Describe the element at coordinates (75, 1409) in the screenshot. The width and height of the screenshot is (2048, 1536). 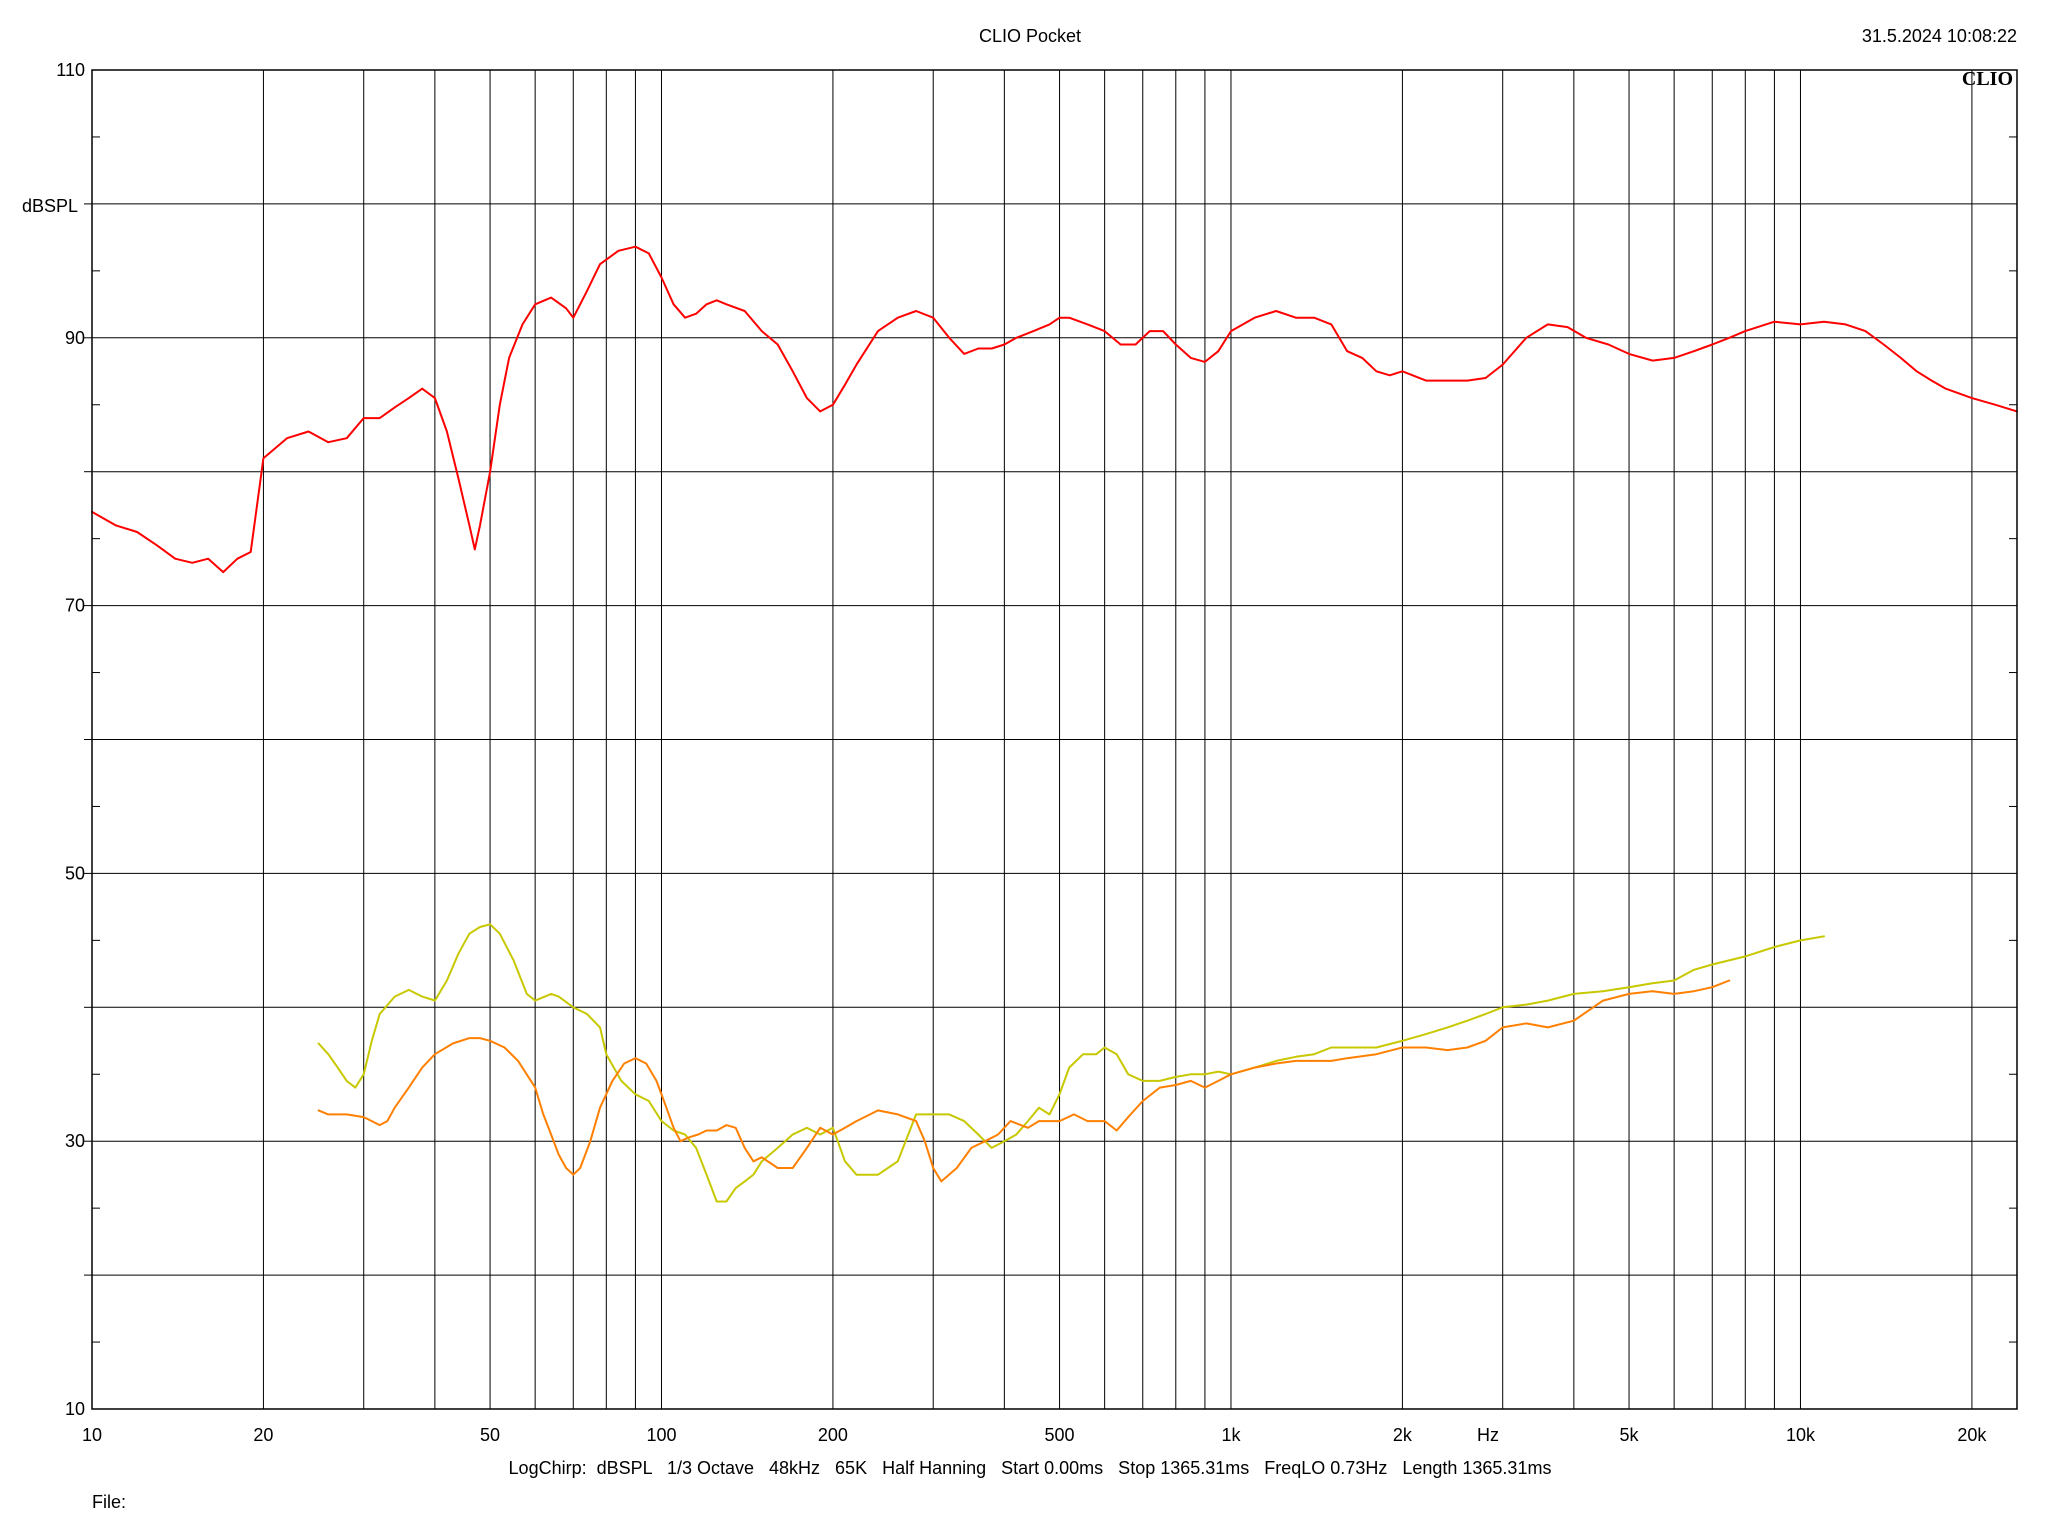
I see `y-tick-label: 10` at that location.